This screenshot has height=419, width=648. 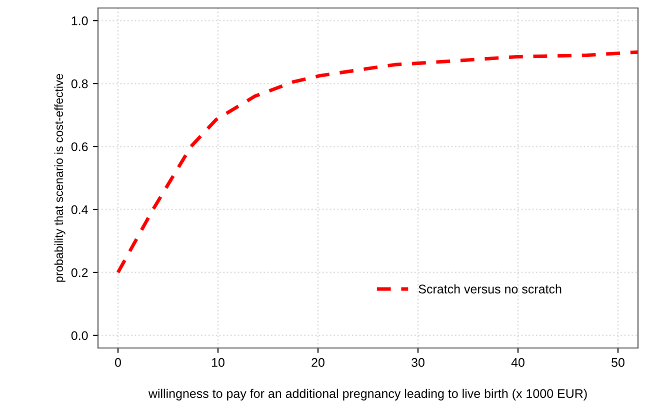 I want to click on y-tick-label: 0.0, so click(x=79, y=335).